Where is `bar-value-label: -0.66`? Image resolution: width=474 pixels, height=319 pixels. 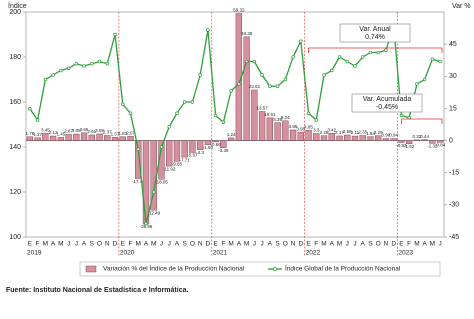 bar-value-label: -0.66 is located at coordinates (216, 144).